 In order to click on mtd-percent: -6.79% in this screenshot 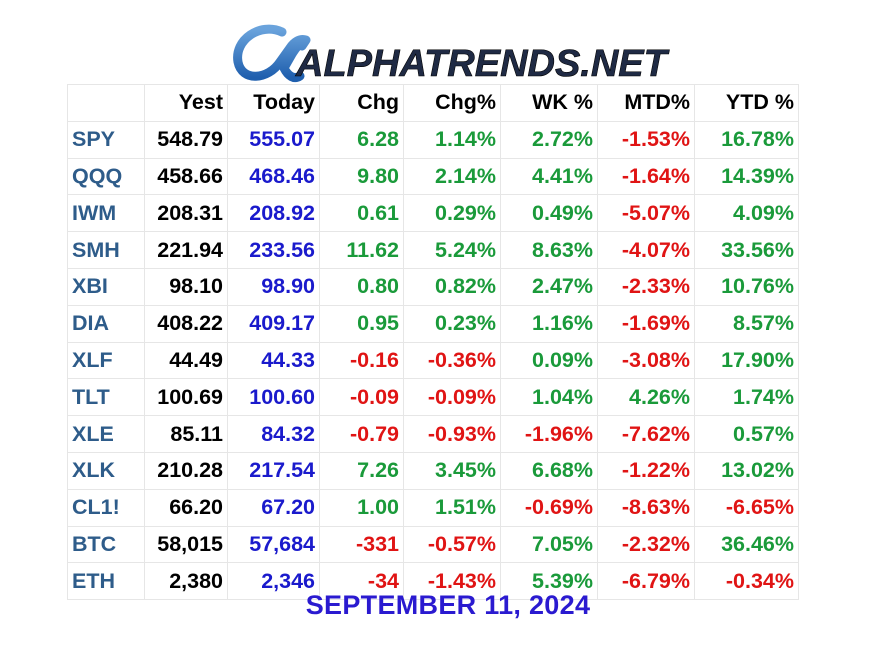, I will do `click(646, 581)`.